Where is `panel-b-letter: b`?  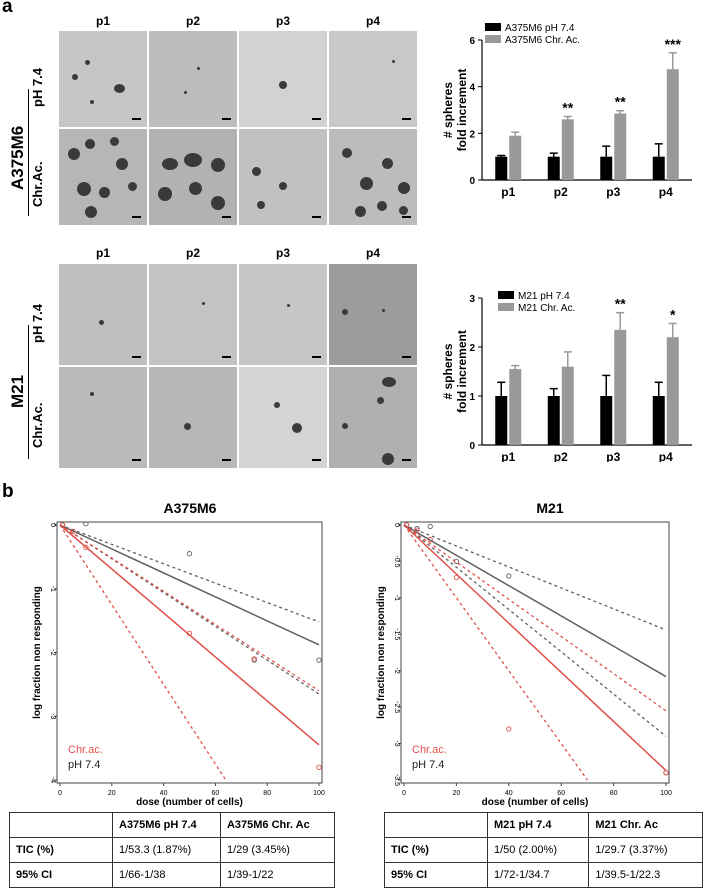 panel-b-letter: b is located at coordinates (8, 491).